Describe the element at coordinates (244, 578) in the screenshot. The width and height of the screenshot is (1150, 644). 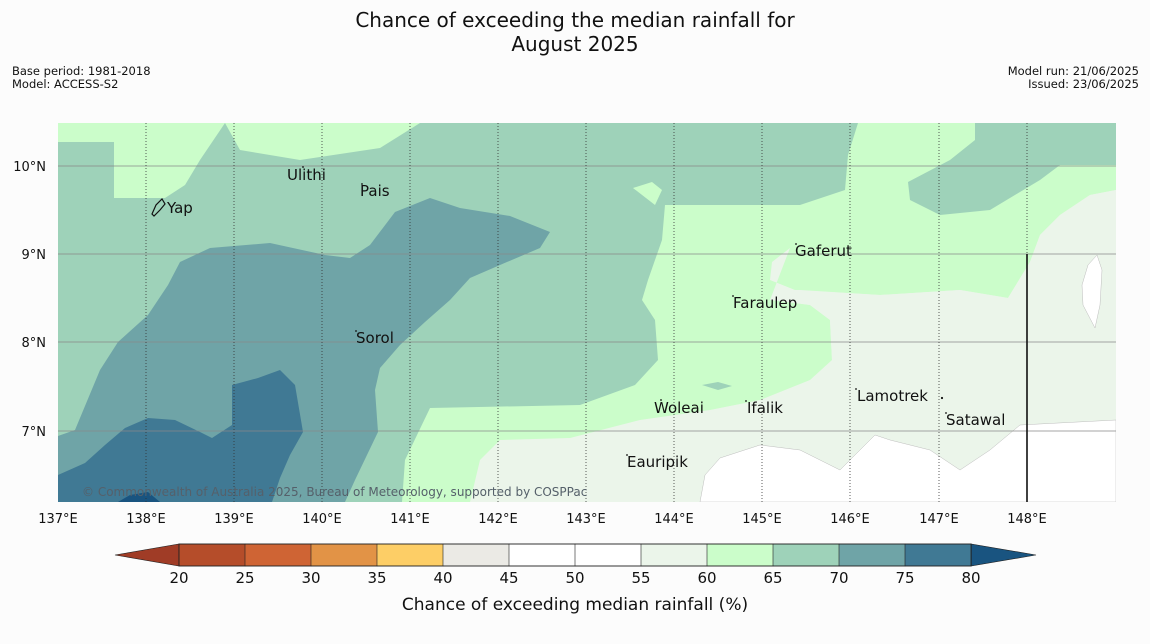
I see `colorbar-tick-label: 25` at that location.